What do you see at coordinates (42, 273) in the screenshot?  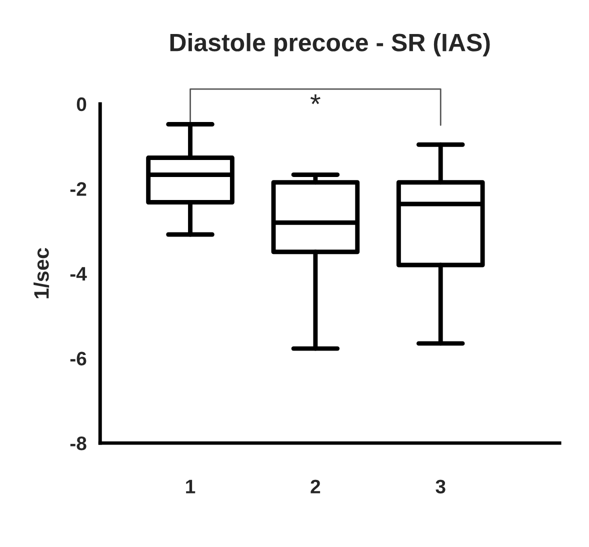 I see `y-axis-title: 1/sec` at bounding box center [42, 273].